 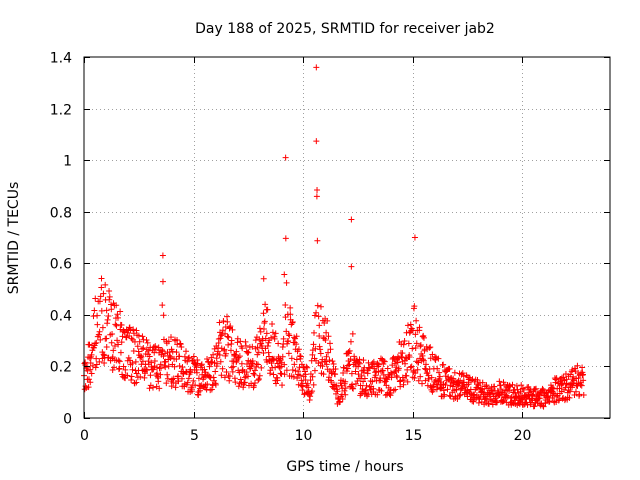 I want to click on x-axis-label: GPS time / hours, so click(x=344, y=467).